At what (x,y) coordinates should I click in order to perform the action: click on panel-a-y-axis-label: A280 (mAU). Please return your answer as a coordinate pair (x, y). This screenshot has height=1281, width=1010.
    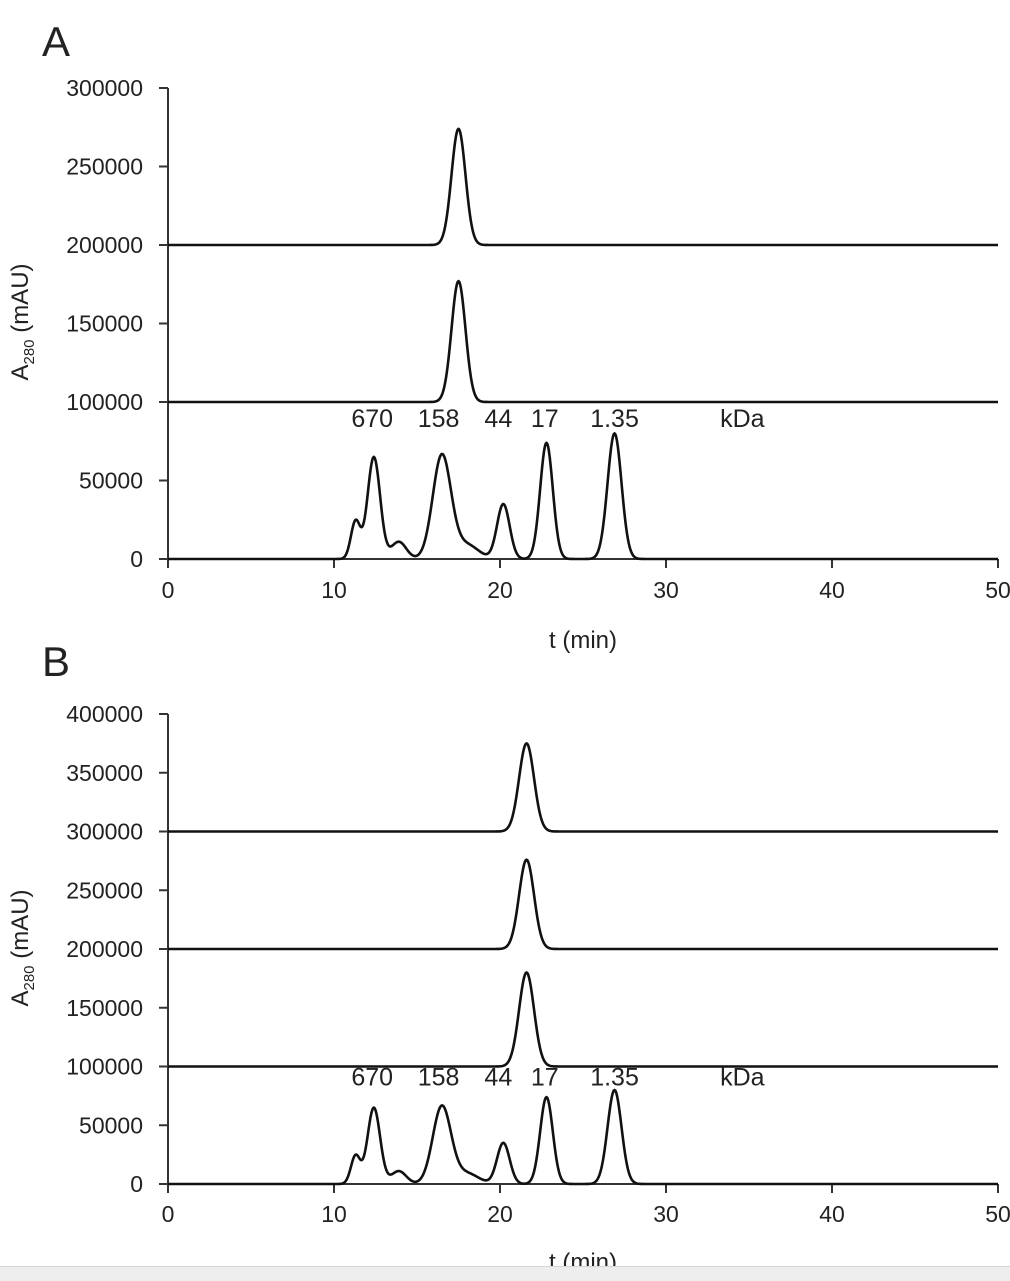
    Looking at the image, I should click on (22, 321).